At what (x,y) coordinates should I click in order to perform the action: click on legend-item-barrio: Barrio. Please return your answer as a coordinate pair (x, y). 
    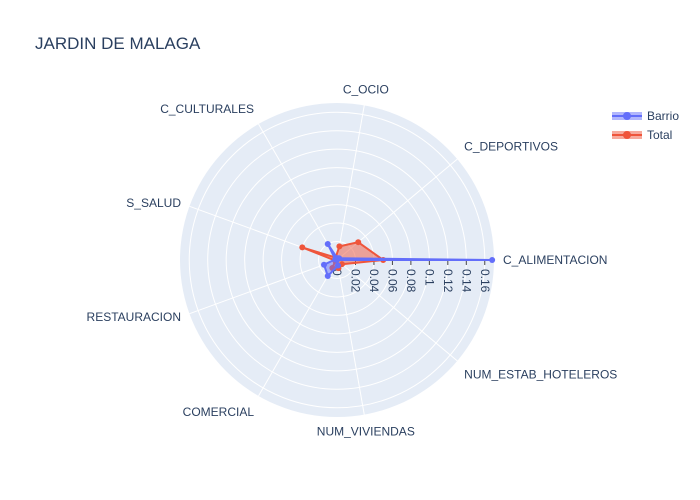
    Looking at the image, I should click on (644, 115).